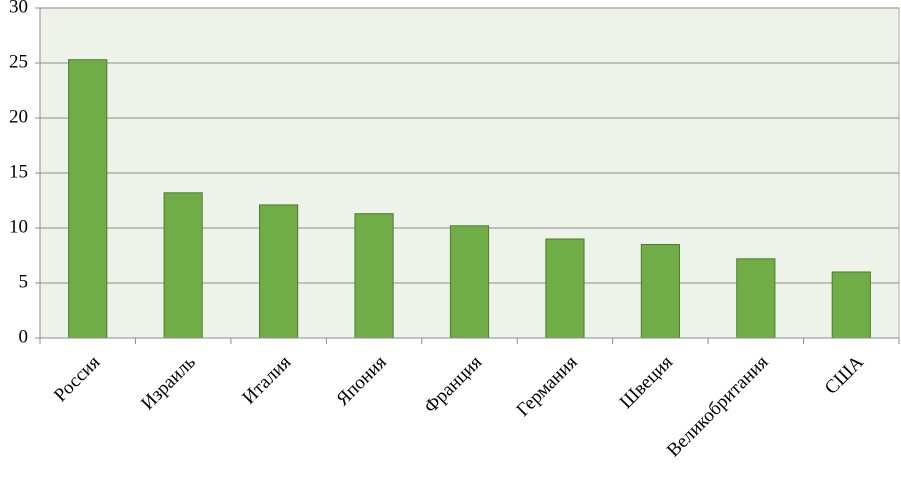 The width and height of the screenshot is (901, 481). I want to click on x-tick-label: Франция, so click(453, 385).